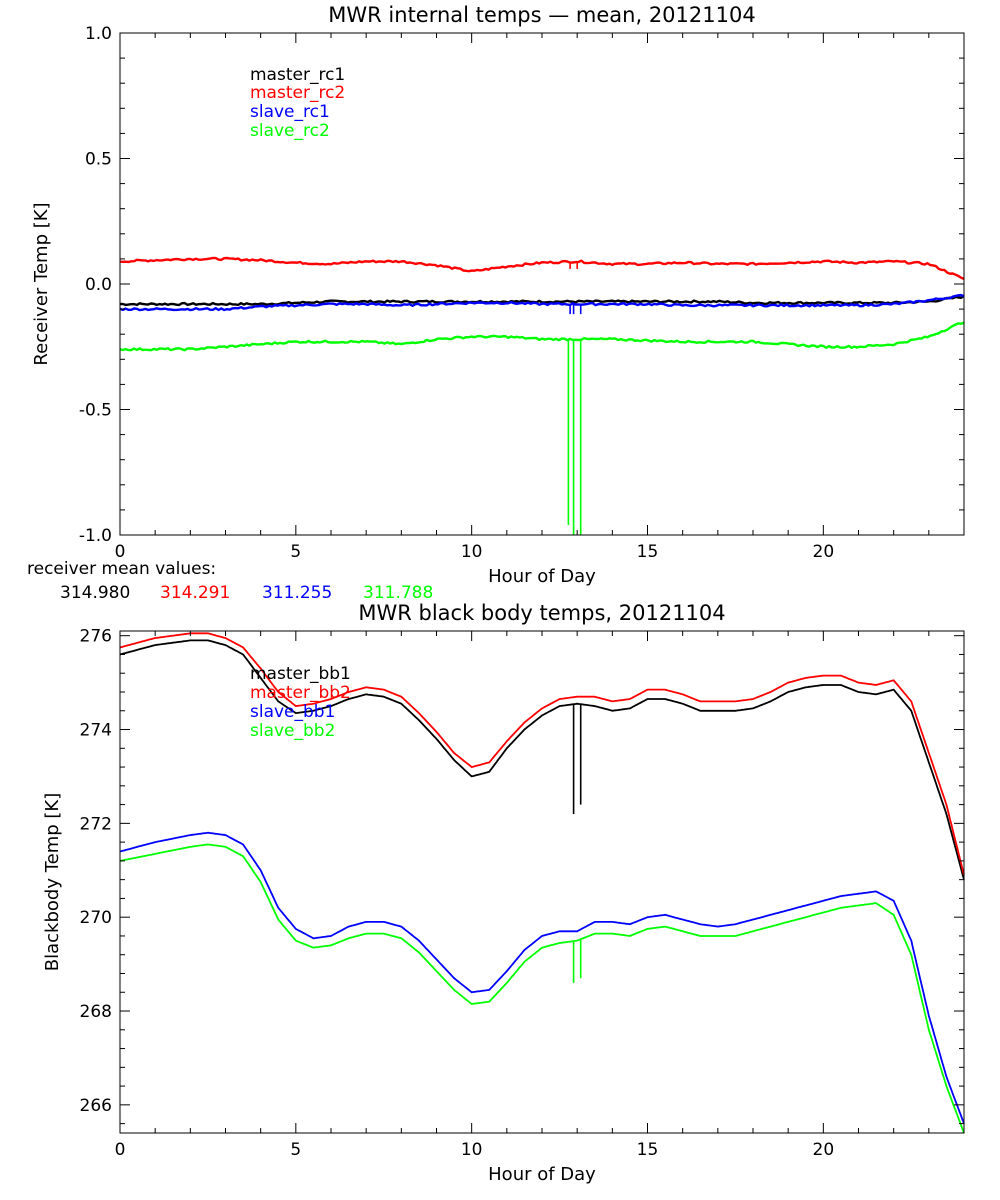  Describe the element at coordinates (542, 268) in the screenshot. I see `series-line-master-rc2` at that location.